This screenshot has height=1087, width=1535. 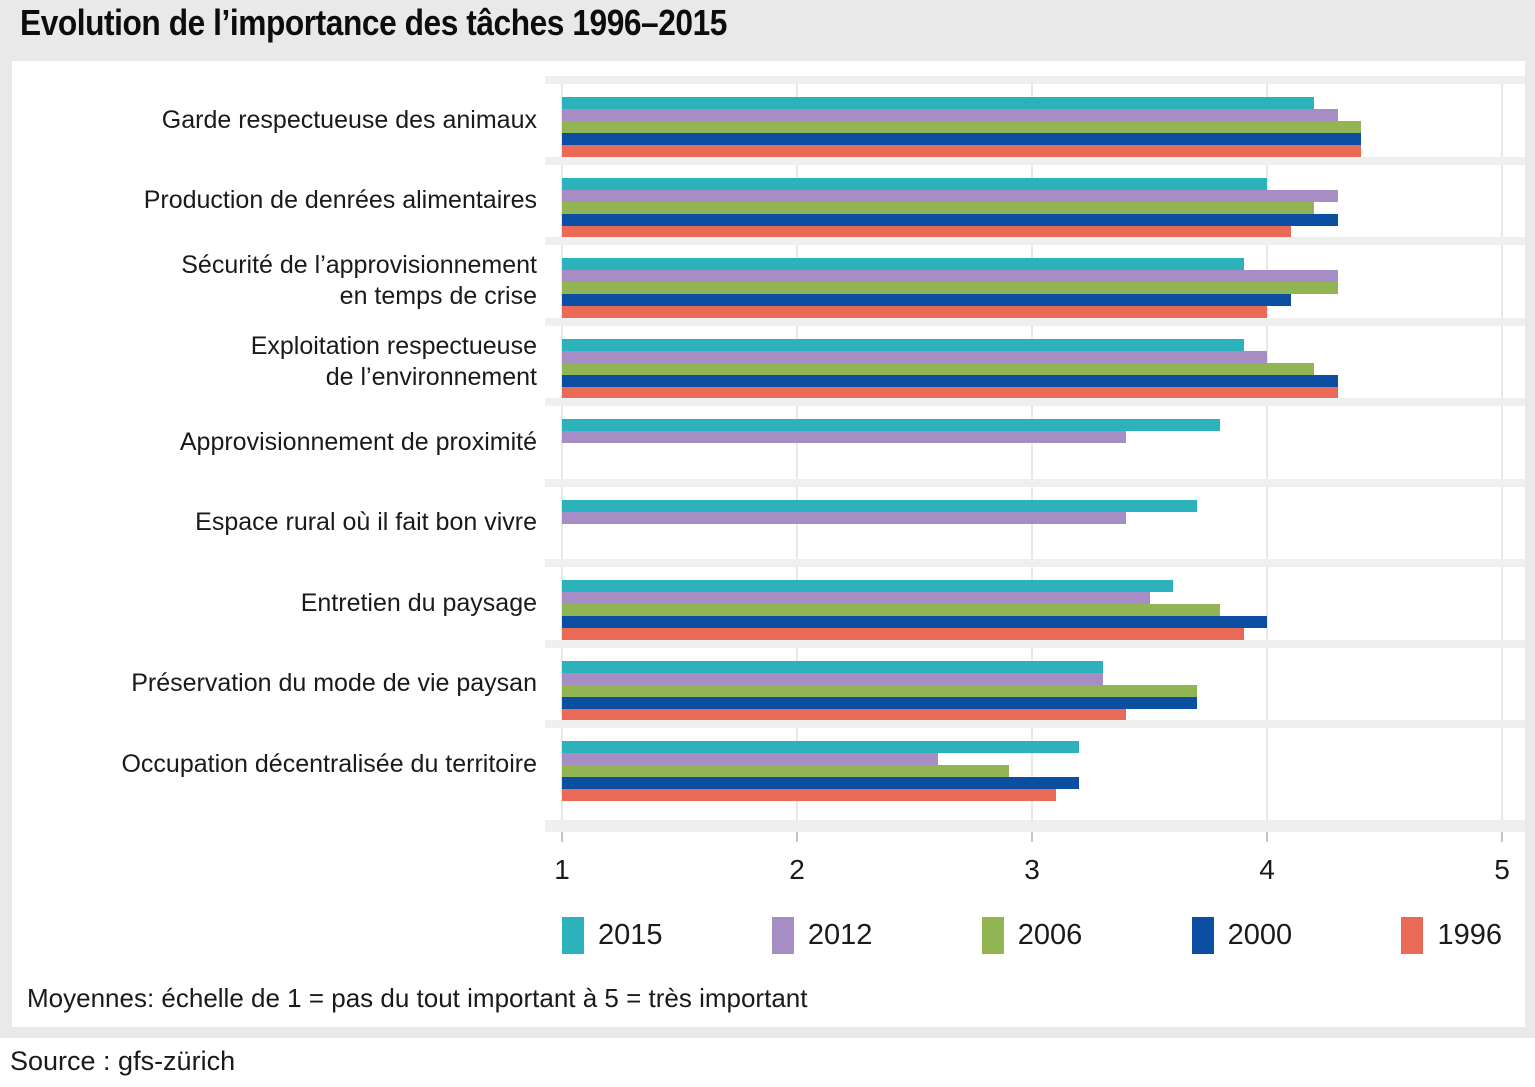 I want to click on legend: 2015 2012 2006 2000 1996, so click(x=1032, y=935).